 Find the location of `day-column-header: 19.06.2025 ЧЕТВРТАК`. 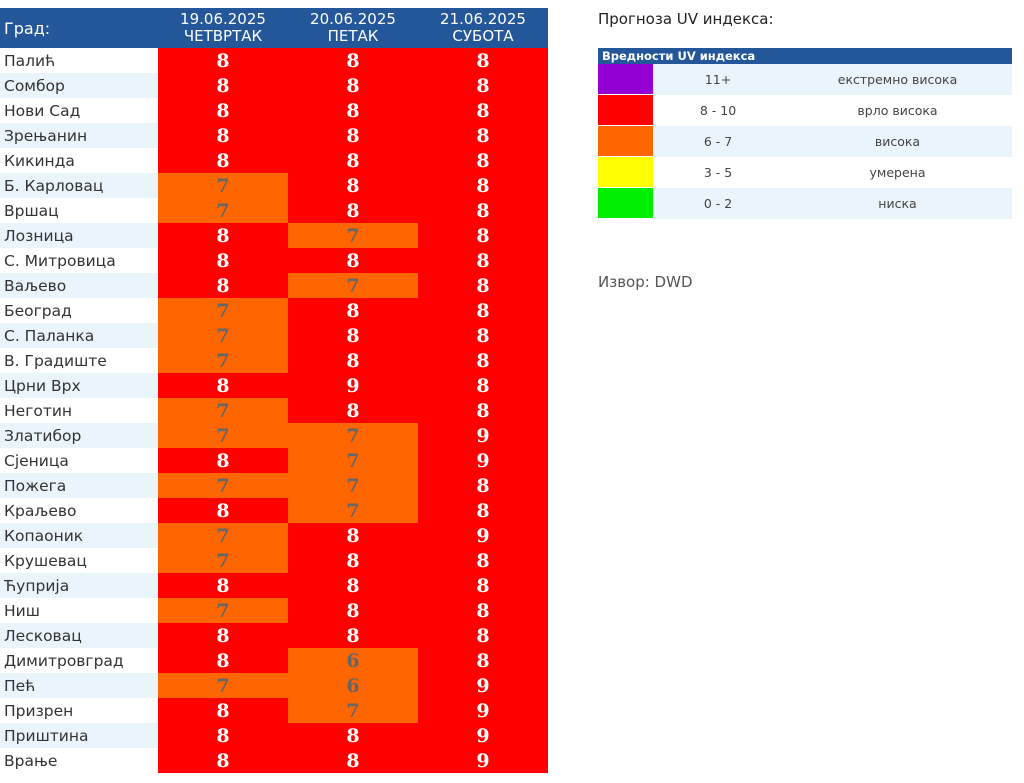

day-column-header: 19.06.2025 ЧЕТВРТАК is located at coordinates (223, 28).